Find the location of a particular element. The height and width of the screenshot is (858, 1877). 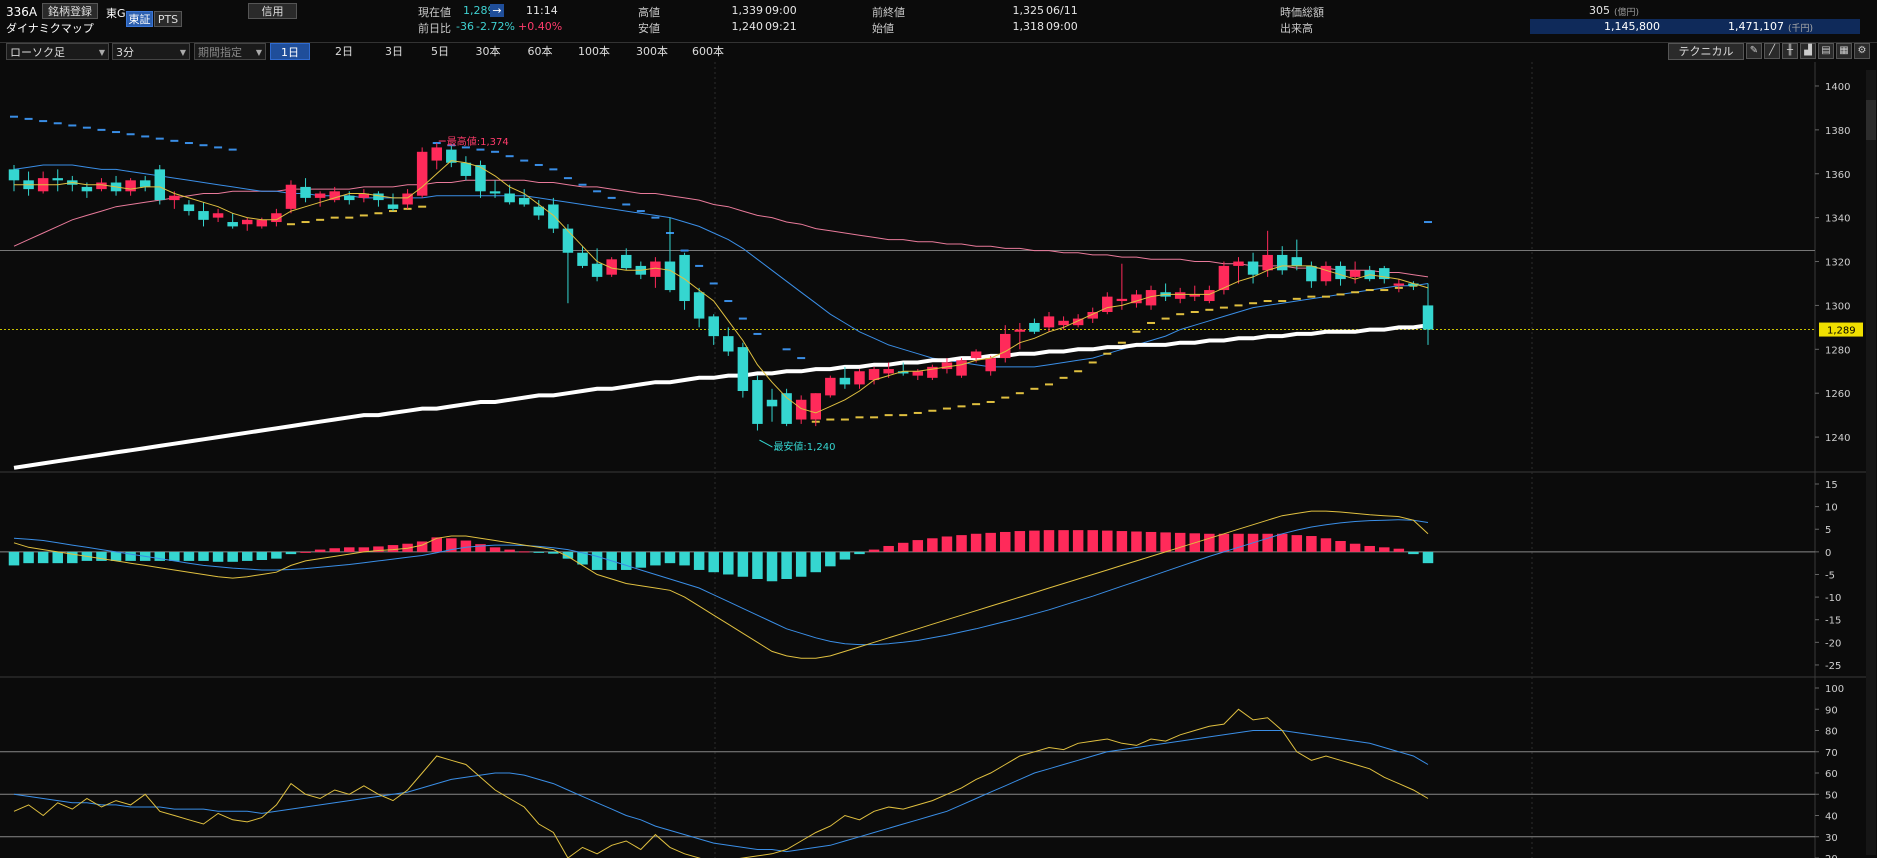

tab-tosho: 東証 is located at coordinates (139, 19).